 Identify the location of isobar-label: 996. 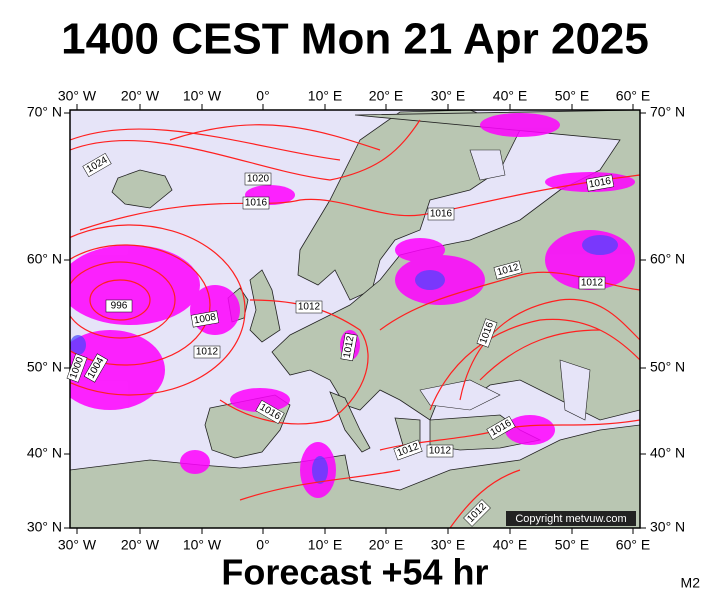
(119, 306).